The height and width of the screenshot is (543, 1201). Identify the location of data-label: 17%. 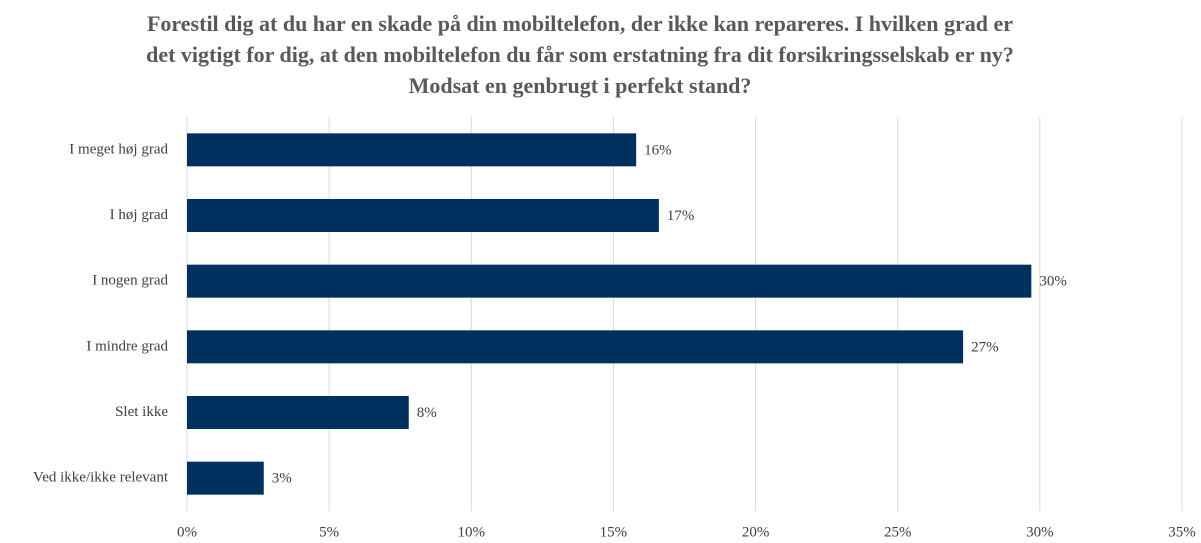
(681, 216).